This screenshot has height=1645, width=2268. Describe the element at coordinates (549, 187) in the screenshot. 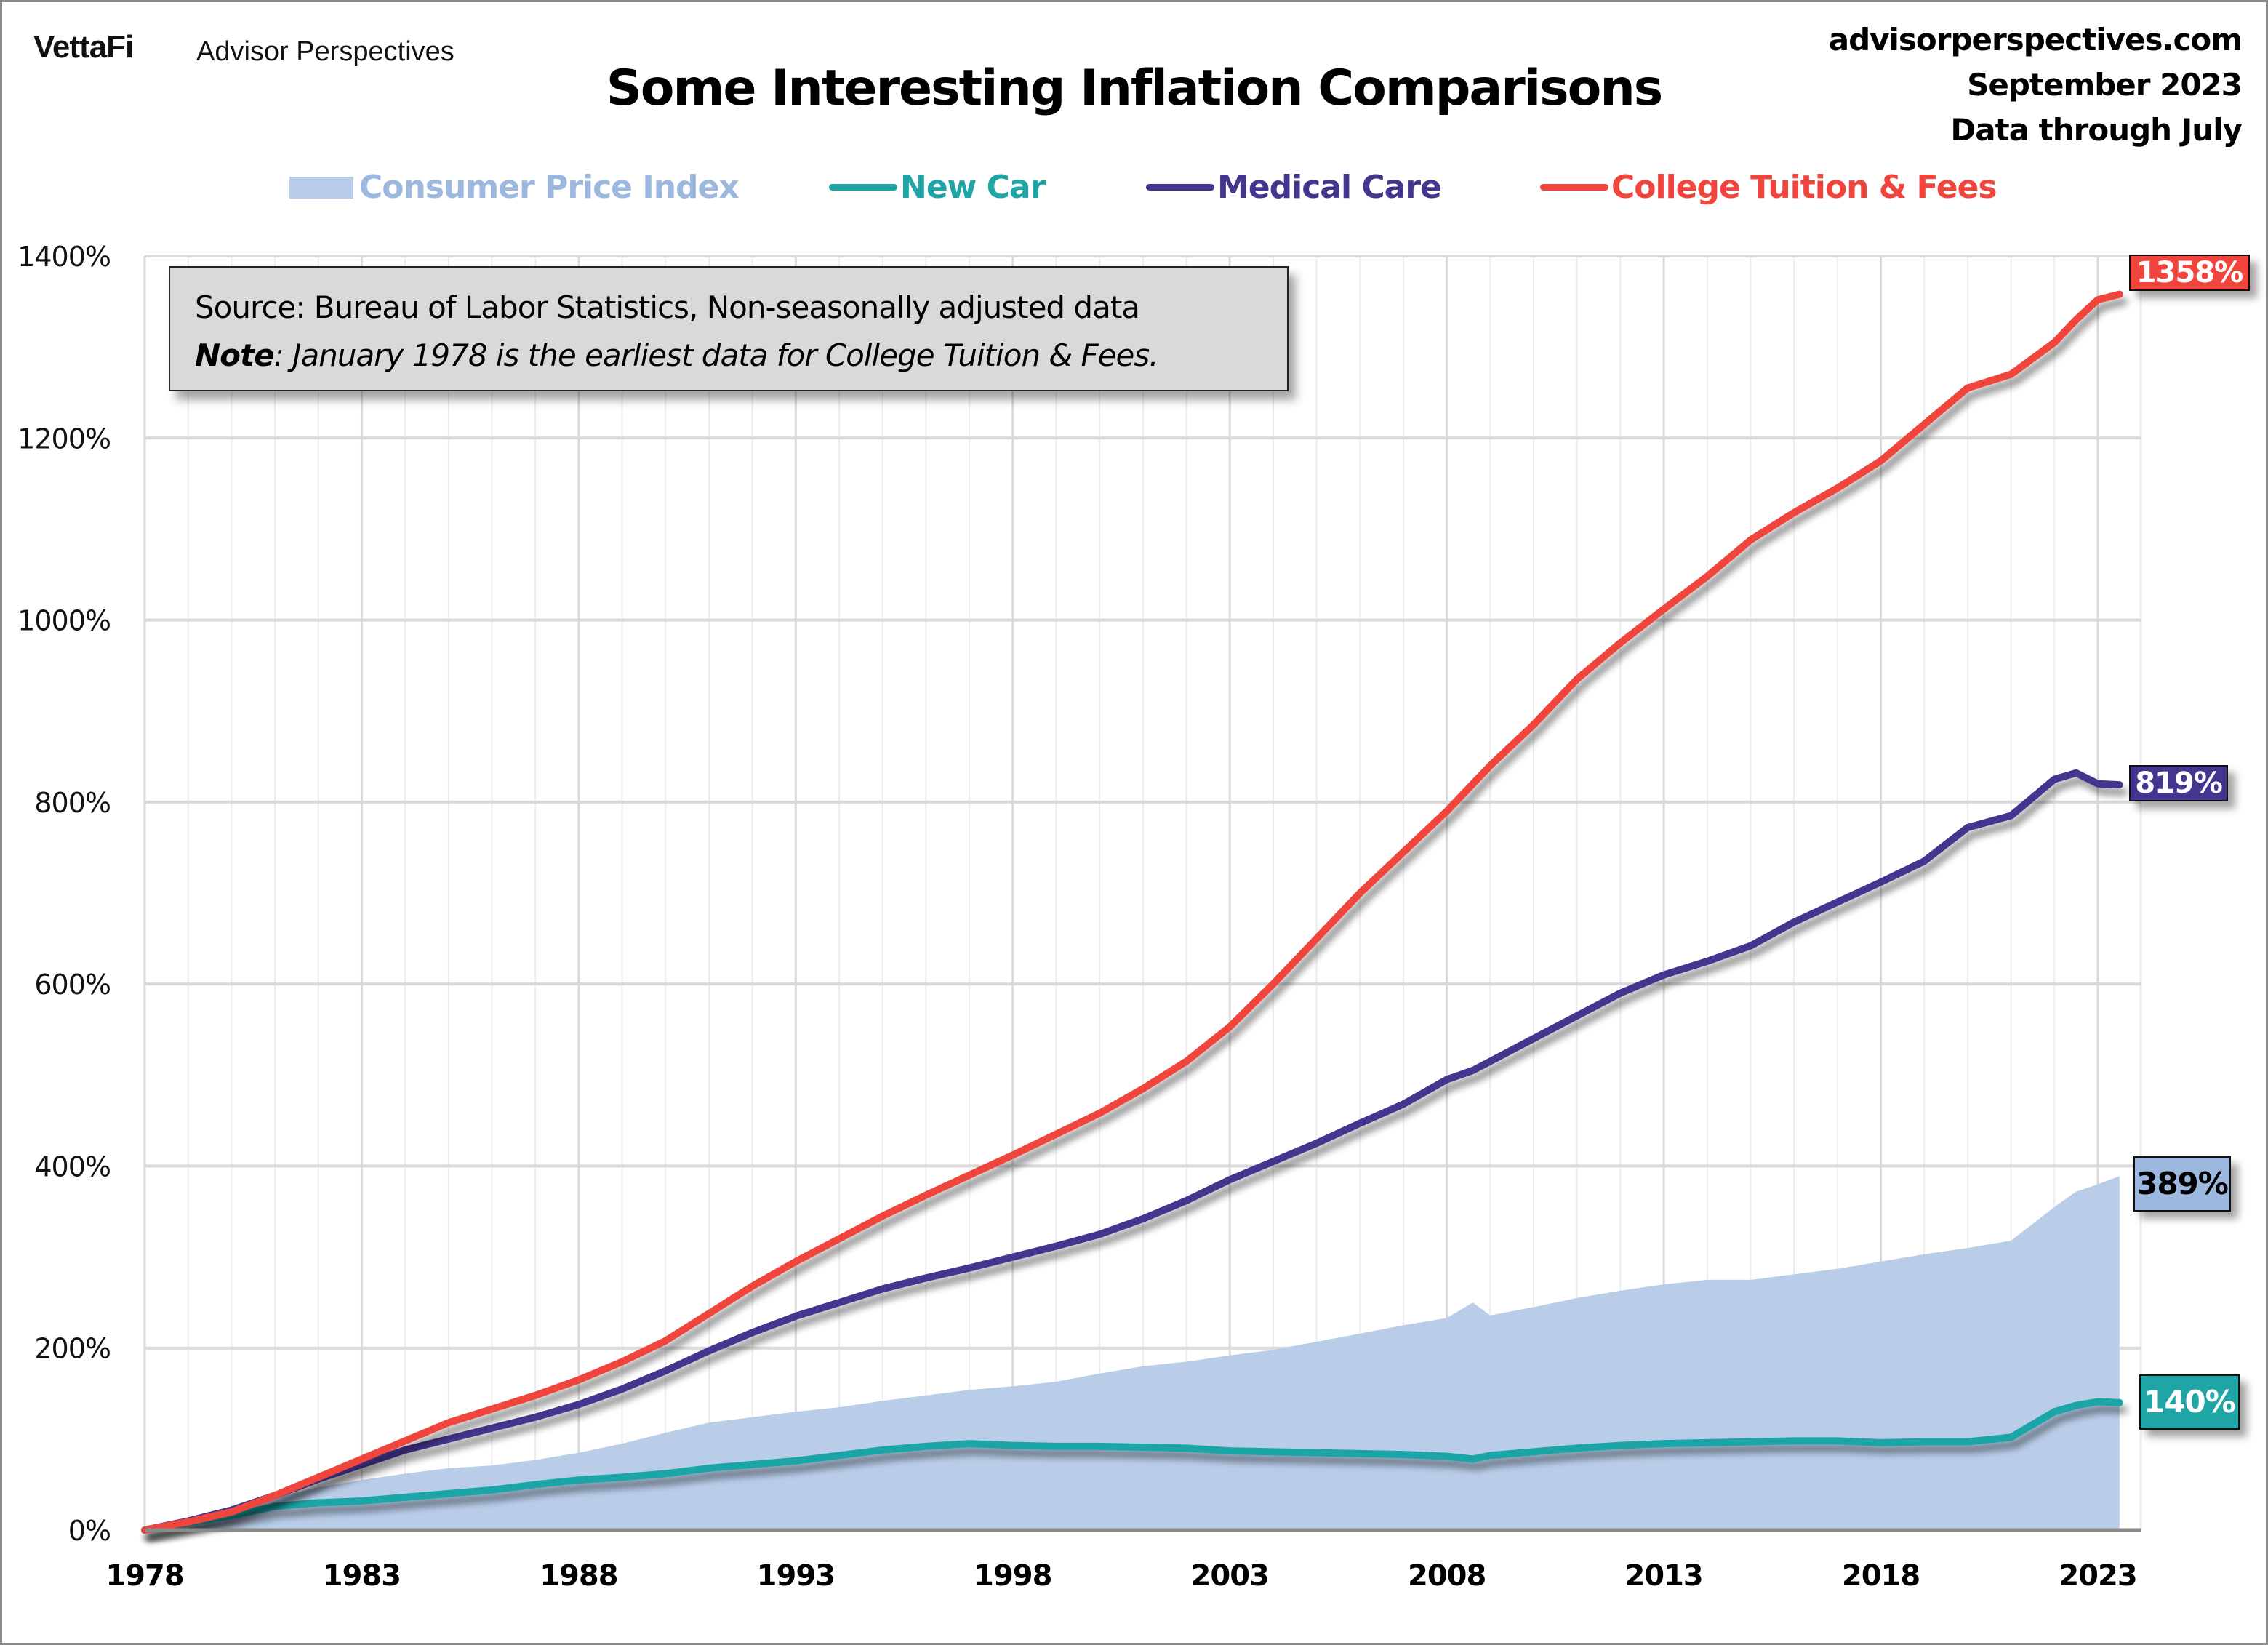

I see `legend-label-cpi: Consumer Price Index` at that location.